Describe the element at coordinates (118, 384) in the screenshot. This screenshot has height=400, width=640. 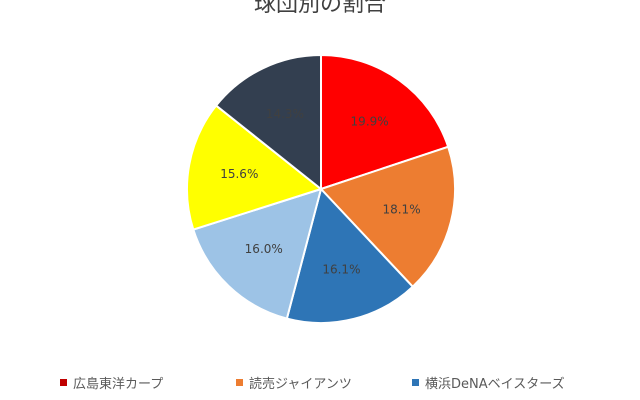
I see `legend-label: 広島東洋カープ` at that location.